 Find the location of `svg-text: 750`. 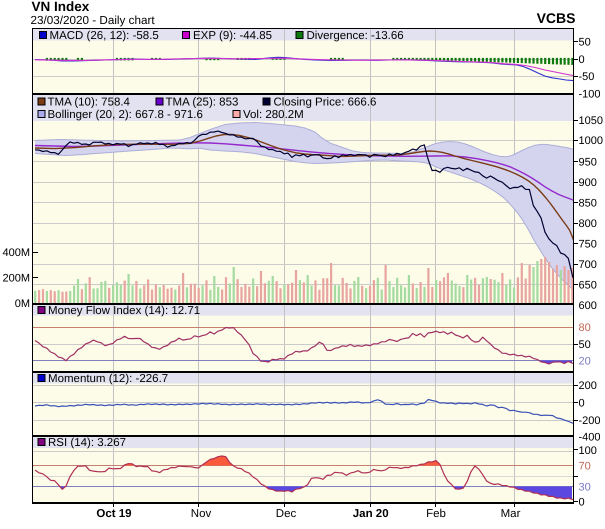

svg-text: 750 is located at coordinates (588, 245).